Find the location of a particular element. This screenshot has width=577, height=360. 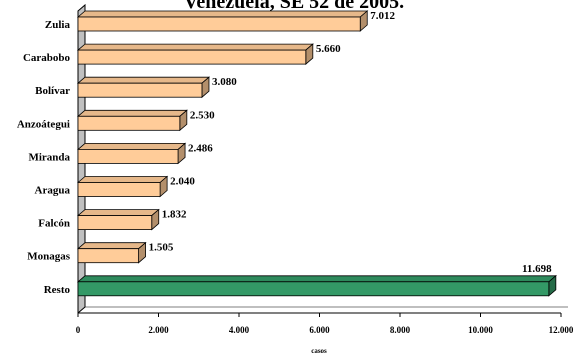

category-label: Falcón is located at coordinates (54, 224).